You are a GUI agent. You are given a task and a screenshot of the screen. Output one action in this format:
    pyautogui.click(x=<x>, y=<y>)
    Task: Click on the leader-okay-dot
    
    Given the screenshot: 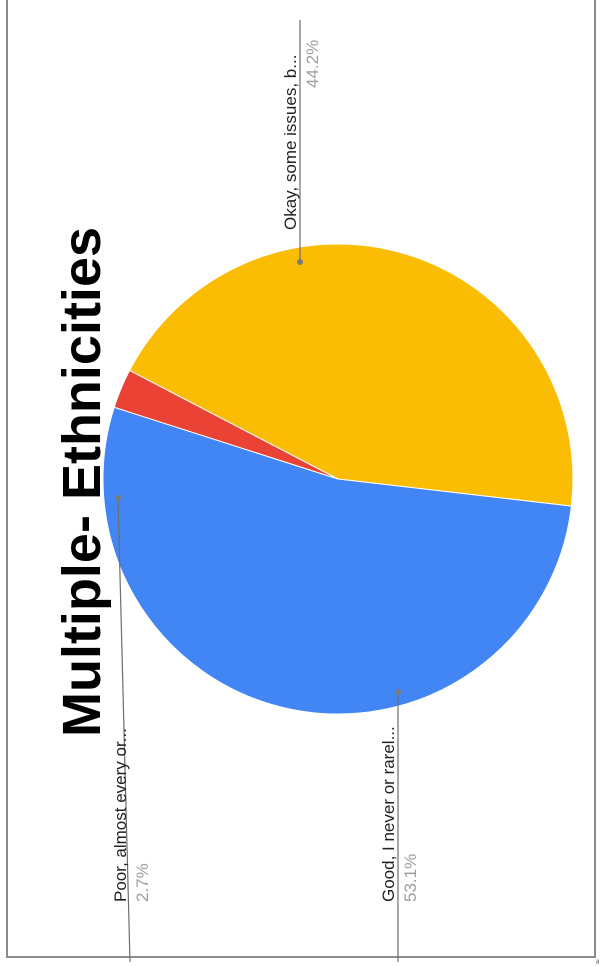 What is the action you would take?
    pyautogui.click(x=300, y=262)
    